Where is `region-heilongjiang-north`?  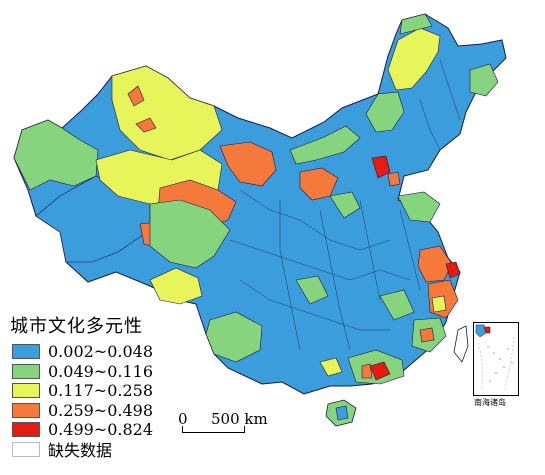
region-heilongjiang-north is located at coordinates (414, 59).